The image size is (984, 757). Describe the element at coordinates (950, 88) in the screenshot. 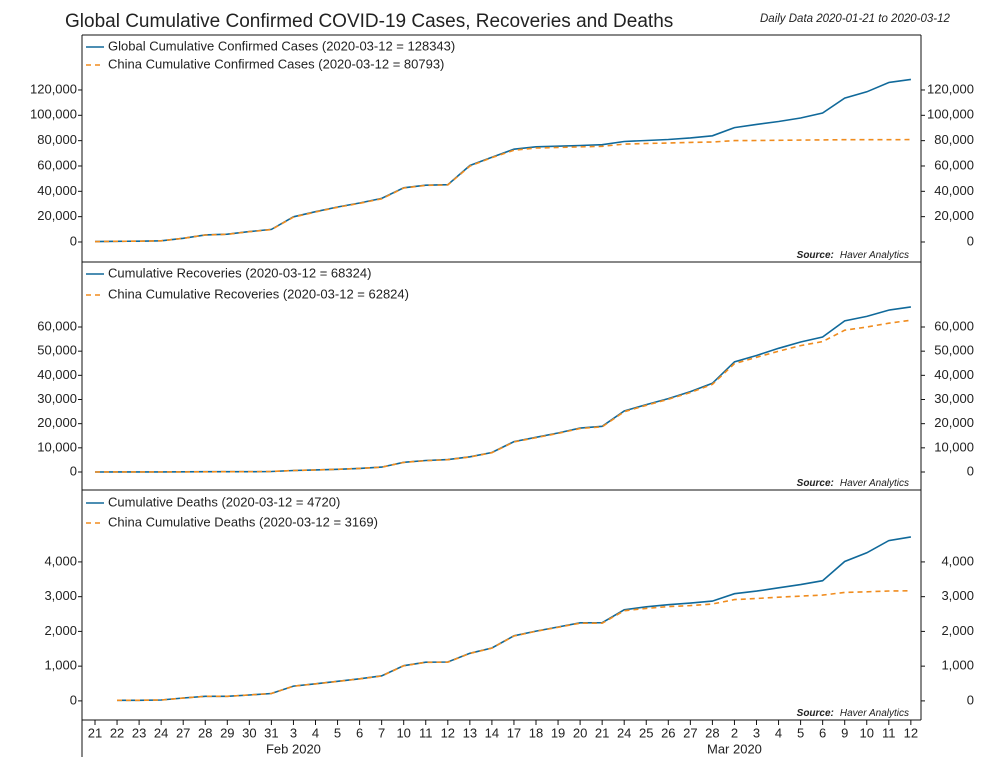

I see `y2-tick-label: 120,000` at that location.